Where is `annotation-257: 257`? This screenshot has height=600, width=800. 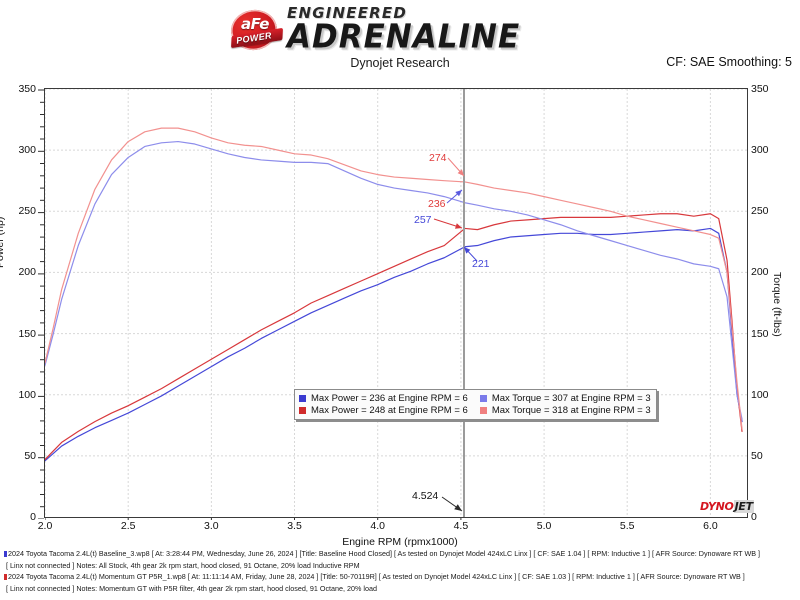 annotation-257: 257 is located at coordinates (423, 220).